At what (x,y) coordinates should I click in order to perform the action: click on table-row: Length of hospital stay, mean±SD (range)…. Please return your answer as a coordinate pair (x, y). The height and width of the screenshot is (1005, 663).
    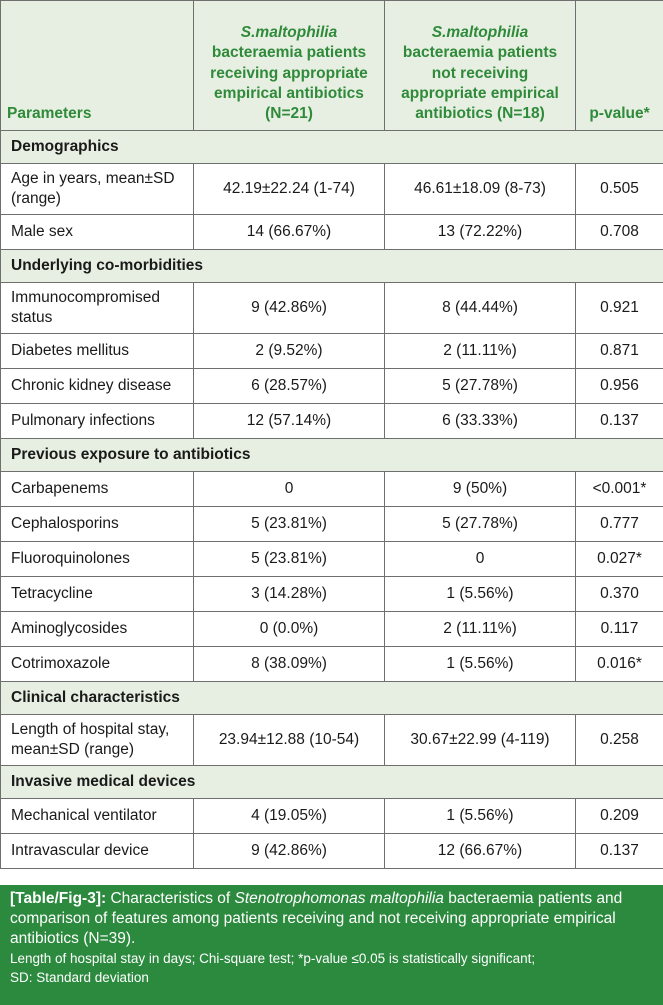
    Looking at the image, I should click on (331, 740).